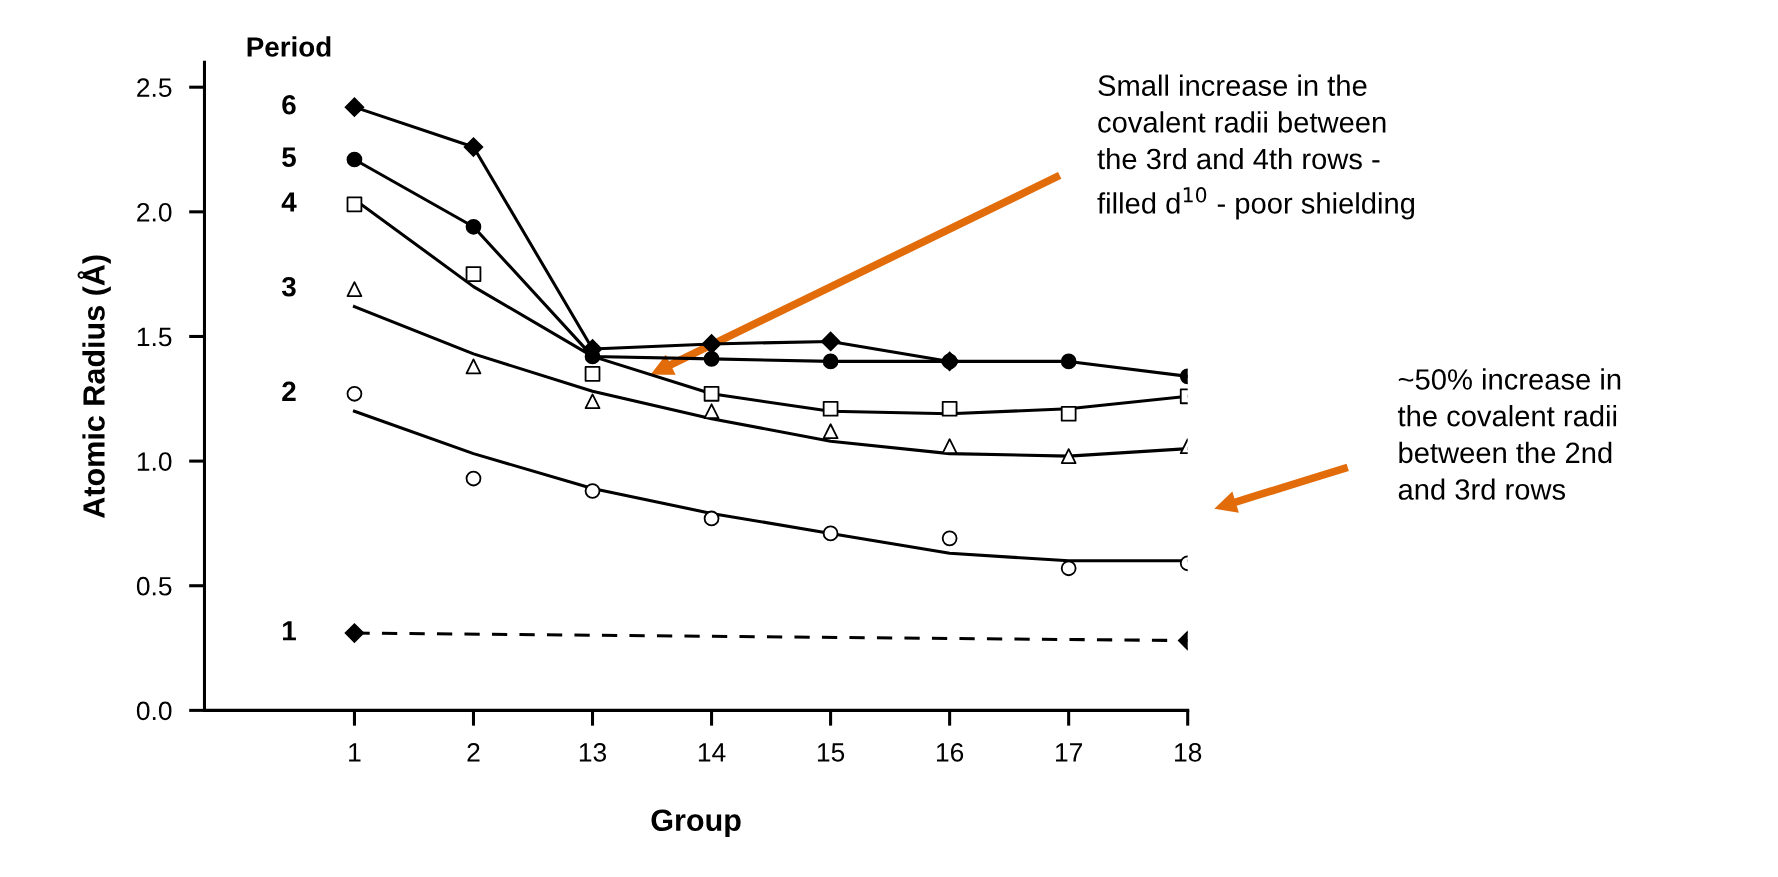 This screenshot has height=877, width=1778. I want to click on x-tick-label: 13, so click(593, 752).